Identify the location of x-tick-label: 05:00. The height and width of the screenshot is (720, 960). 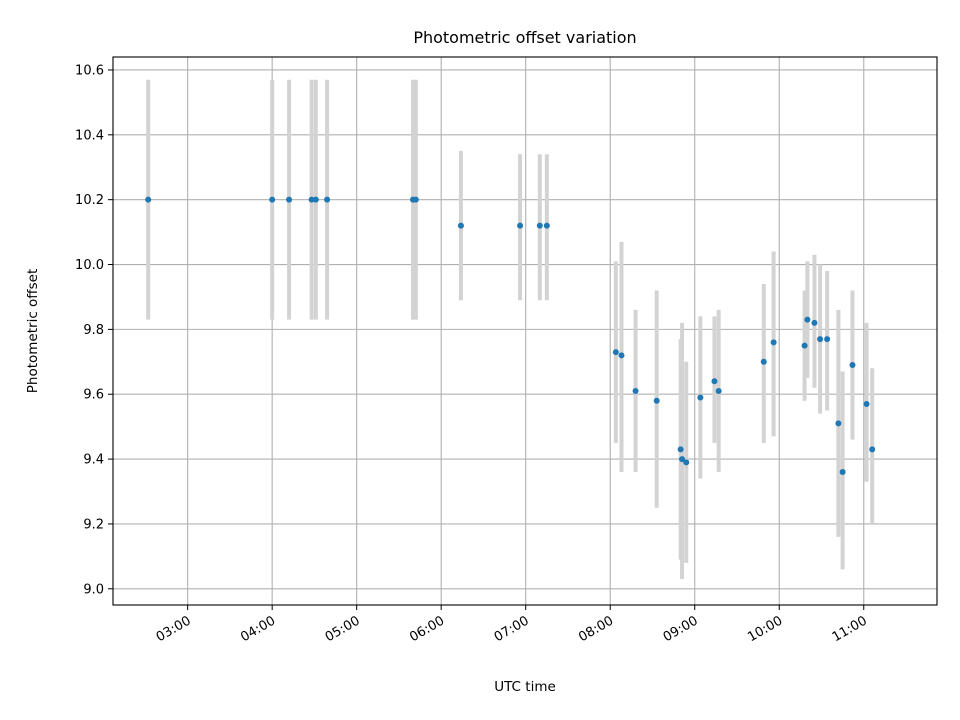
(343, 629).